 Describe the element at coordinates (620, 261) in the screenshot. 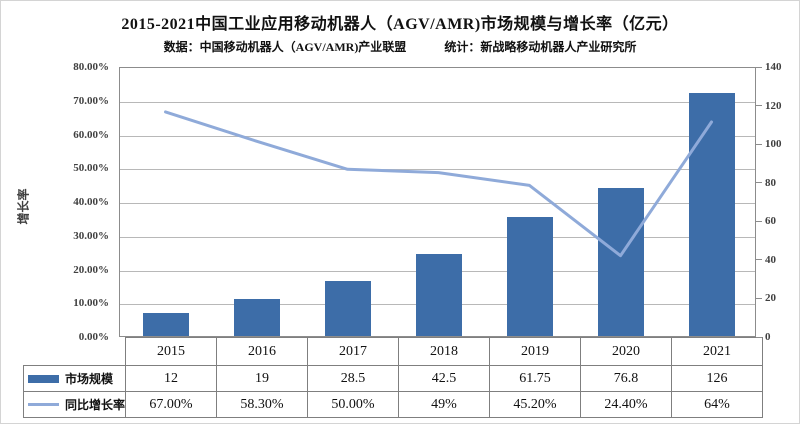

I see `bar-2020` at that location.